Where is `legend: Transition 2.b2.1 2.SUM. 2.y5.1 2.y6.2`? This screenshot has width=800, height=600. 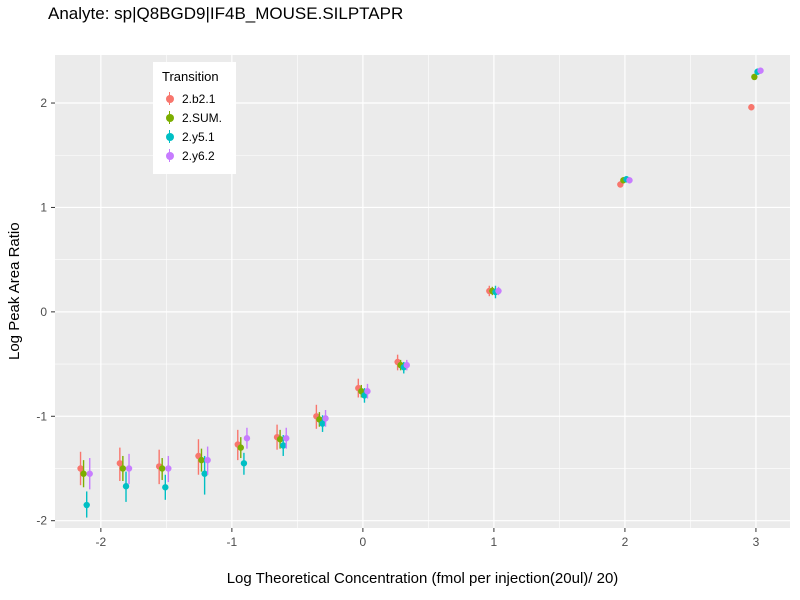 legend: Transition 2.b2.1 2.SUM. 2.y5.1 2.y6.2 is located at coordinates (195, 118).